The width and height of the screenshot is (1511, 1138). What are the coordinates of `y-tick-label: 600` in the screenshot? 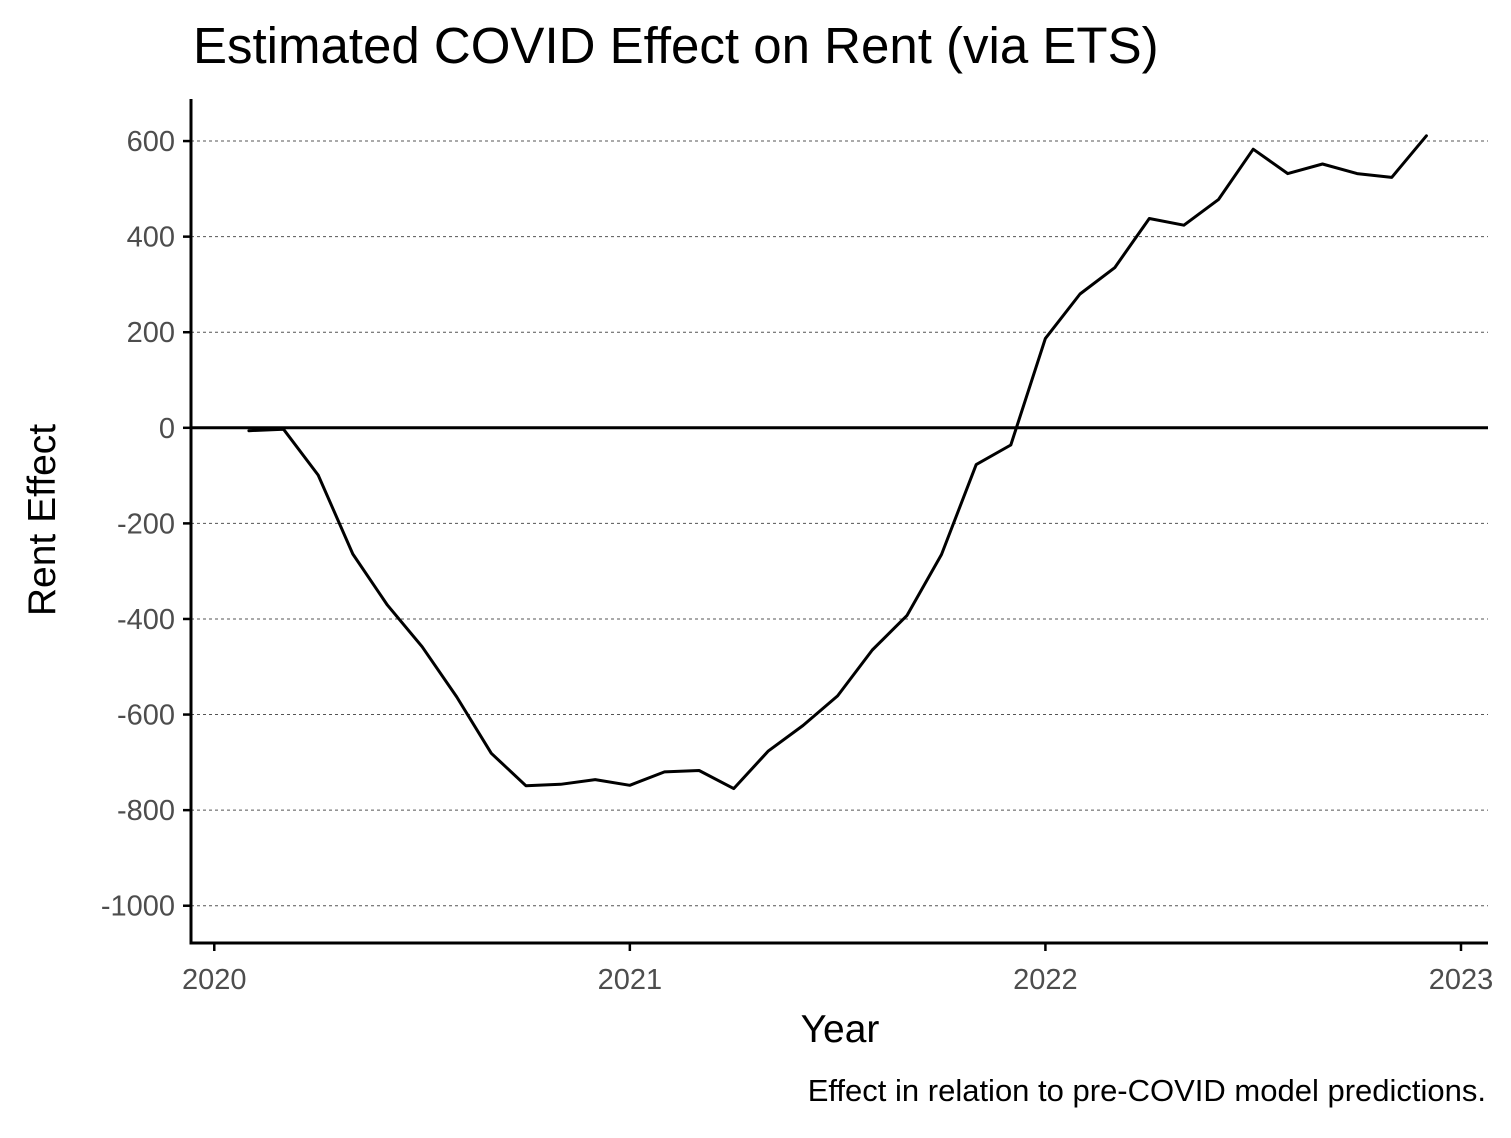 It's located at (151, 142).